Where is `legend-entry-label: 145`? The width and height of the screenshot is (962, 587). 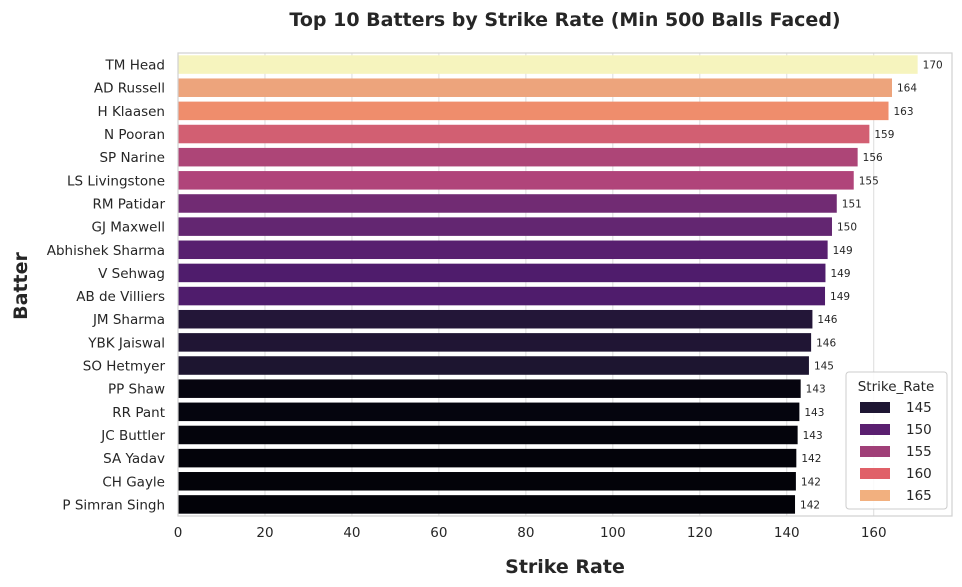
legend-entry-label: 145 is located at coordinates (919, 408).